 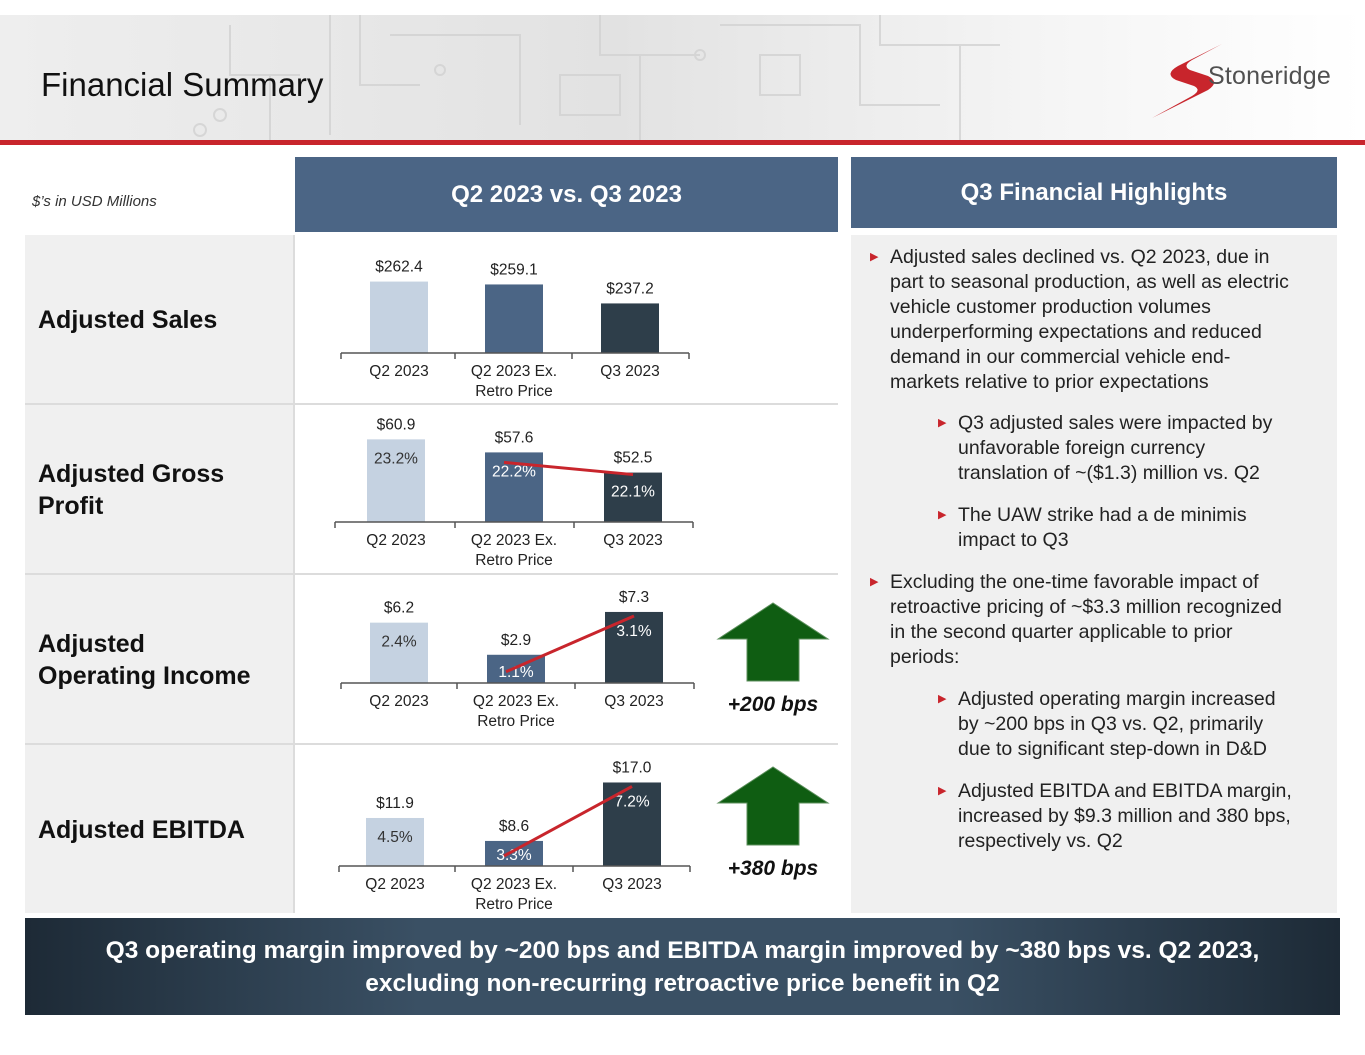 What do you see at coordinates (516, 640) in the screenshot?
I see `value-label: $2.9` at bounding box center [516, 640].